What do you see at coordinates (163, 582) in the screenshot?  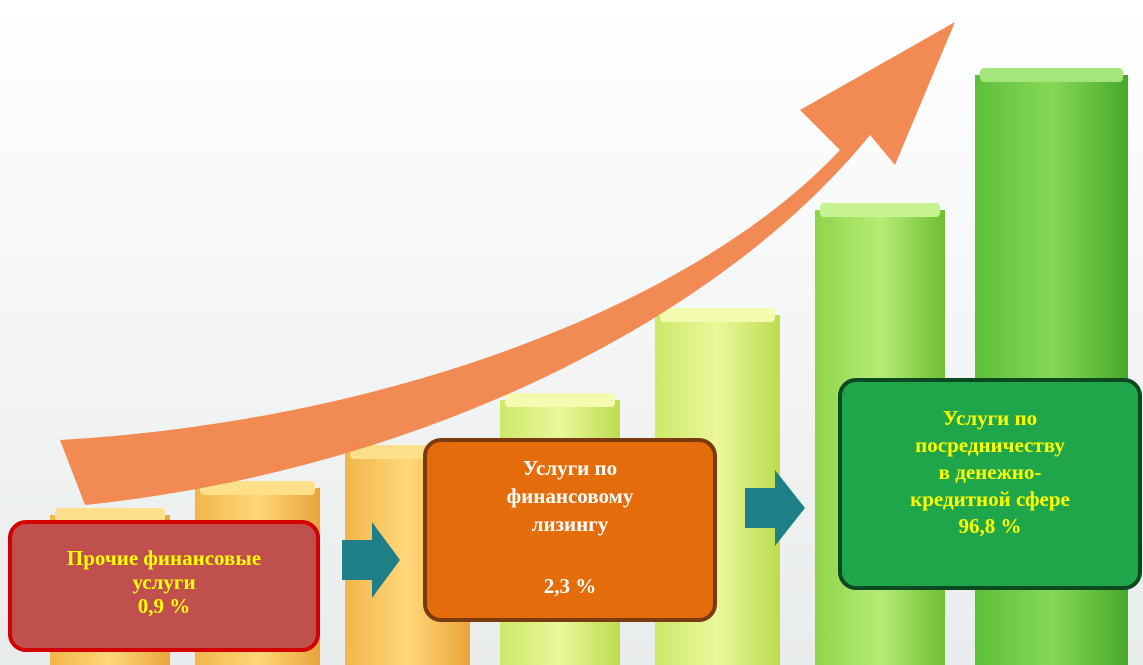 I see `box-label: услуги` at bounding box center [163, 582].